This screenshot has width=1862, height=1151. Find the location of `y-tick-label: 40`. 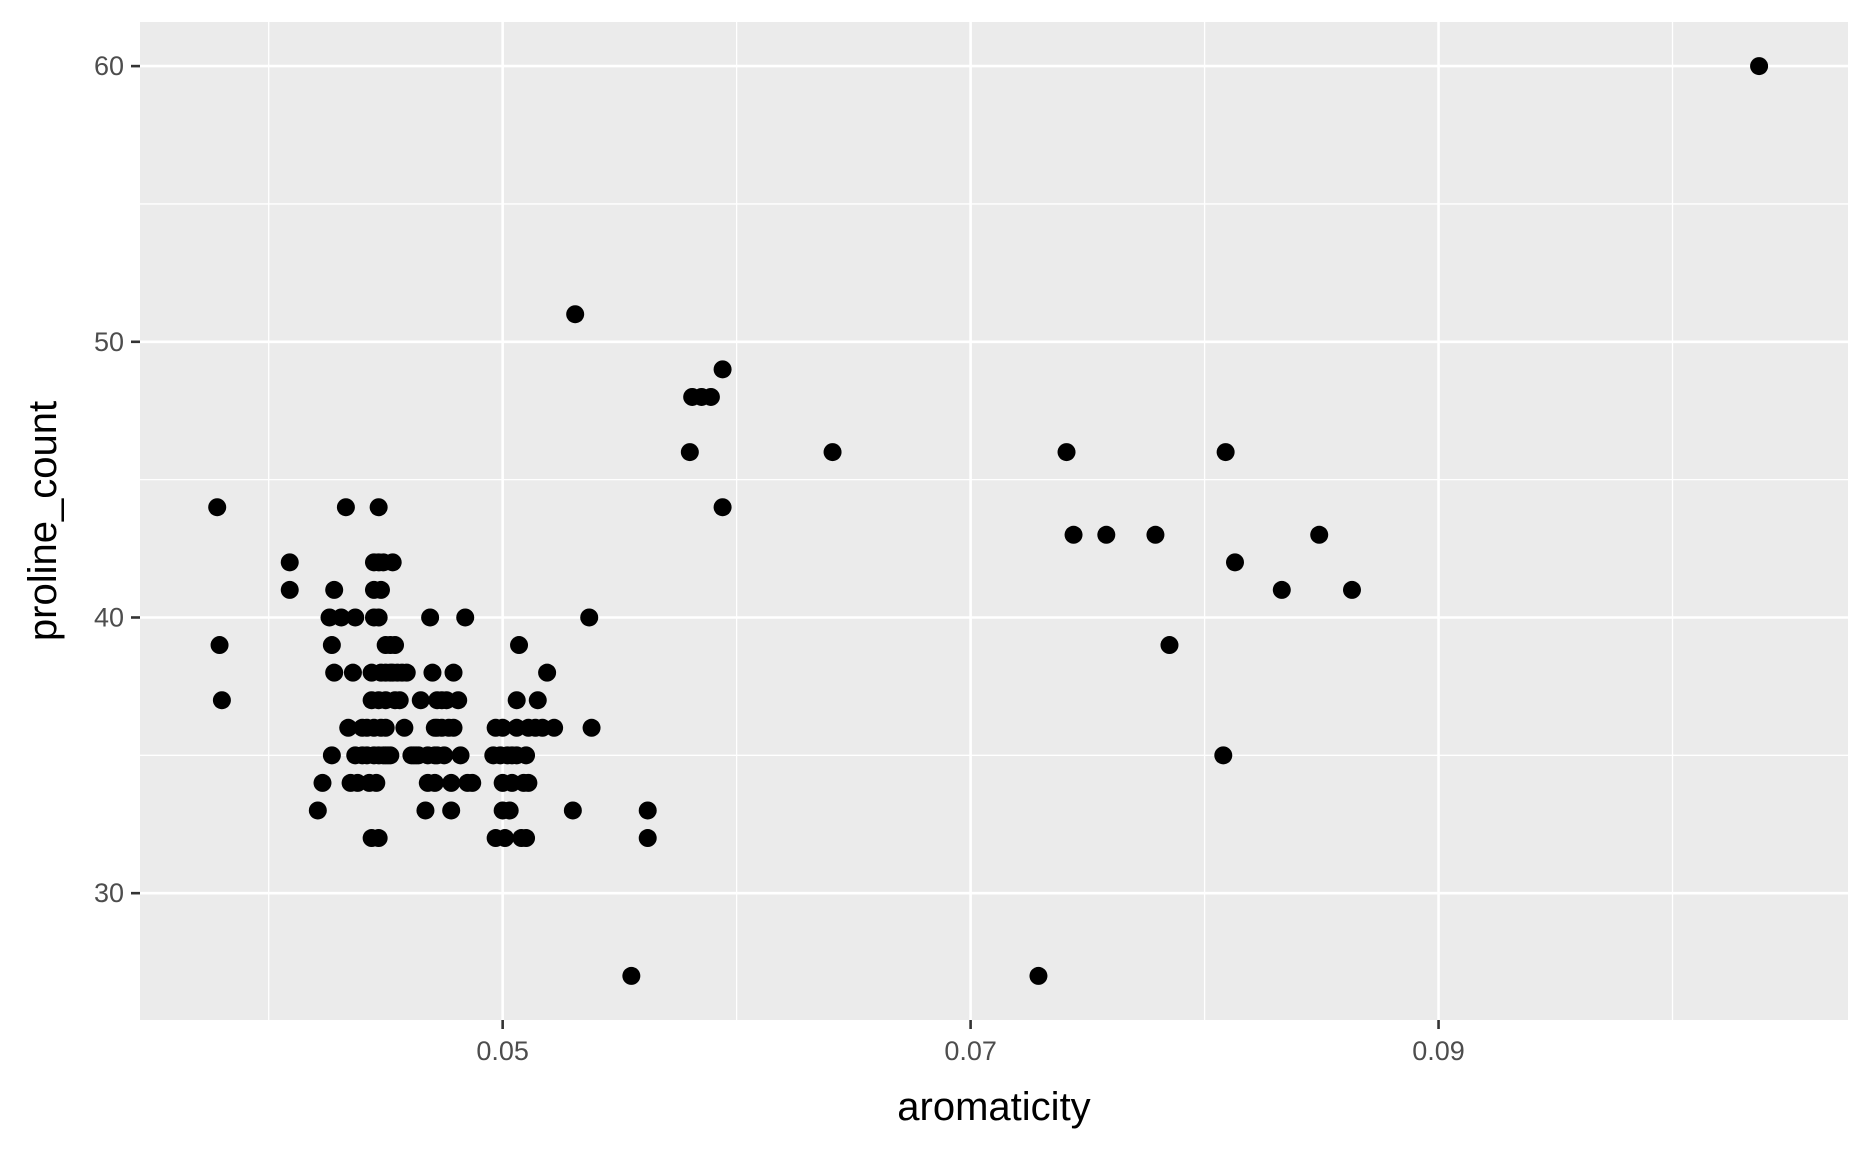

y-tick-label: 40 is located at coordinates (109, 617).